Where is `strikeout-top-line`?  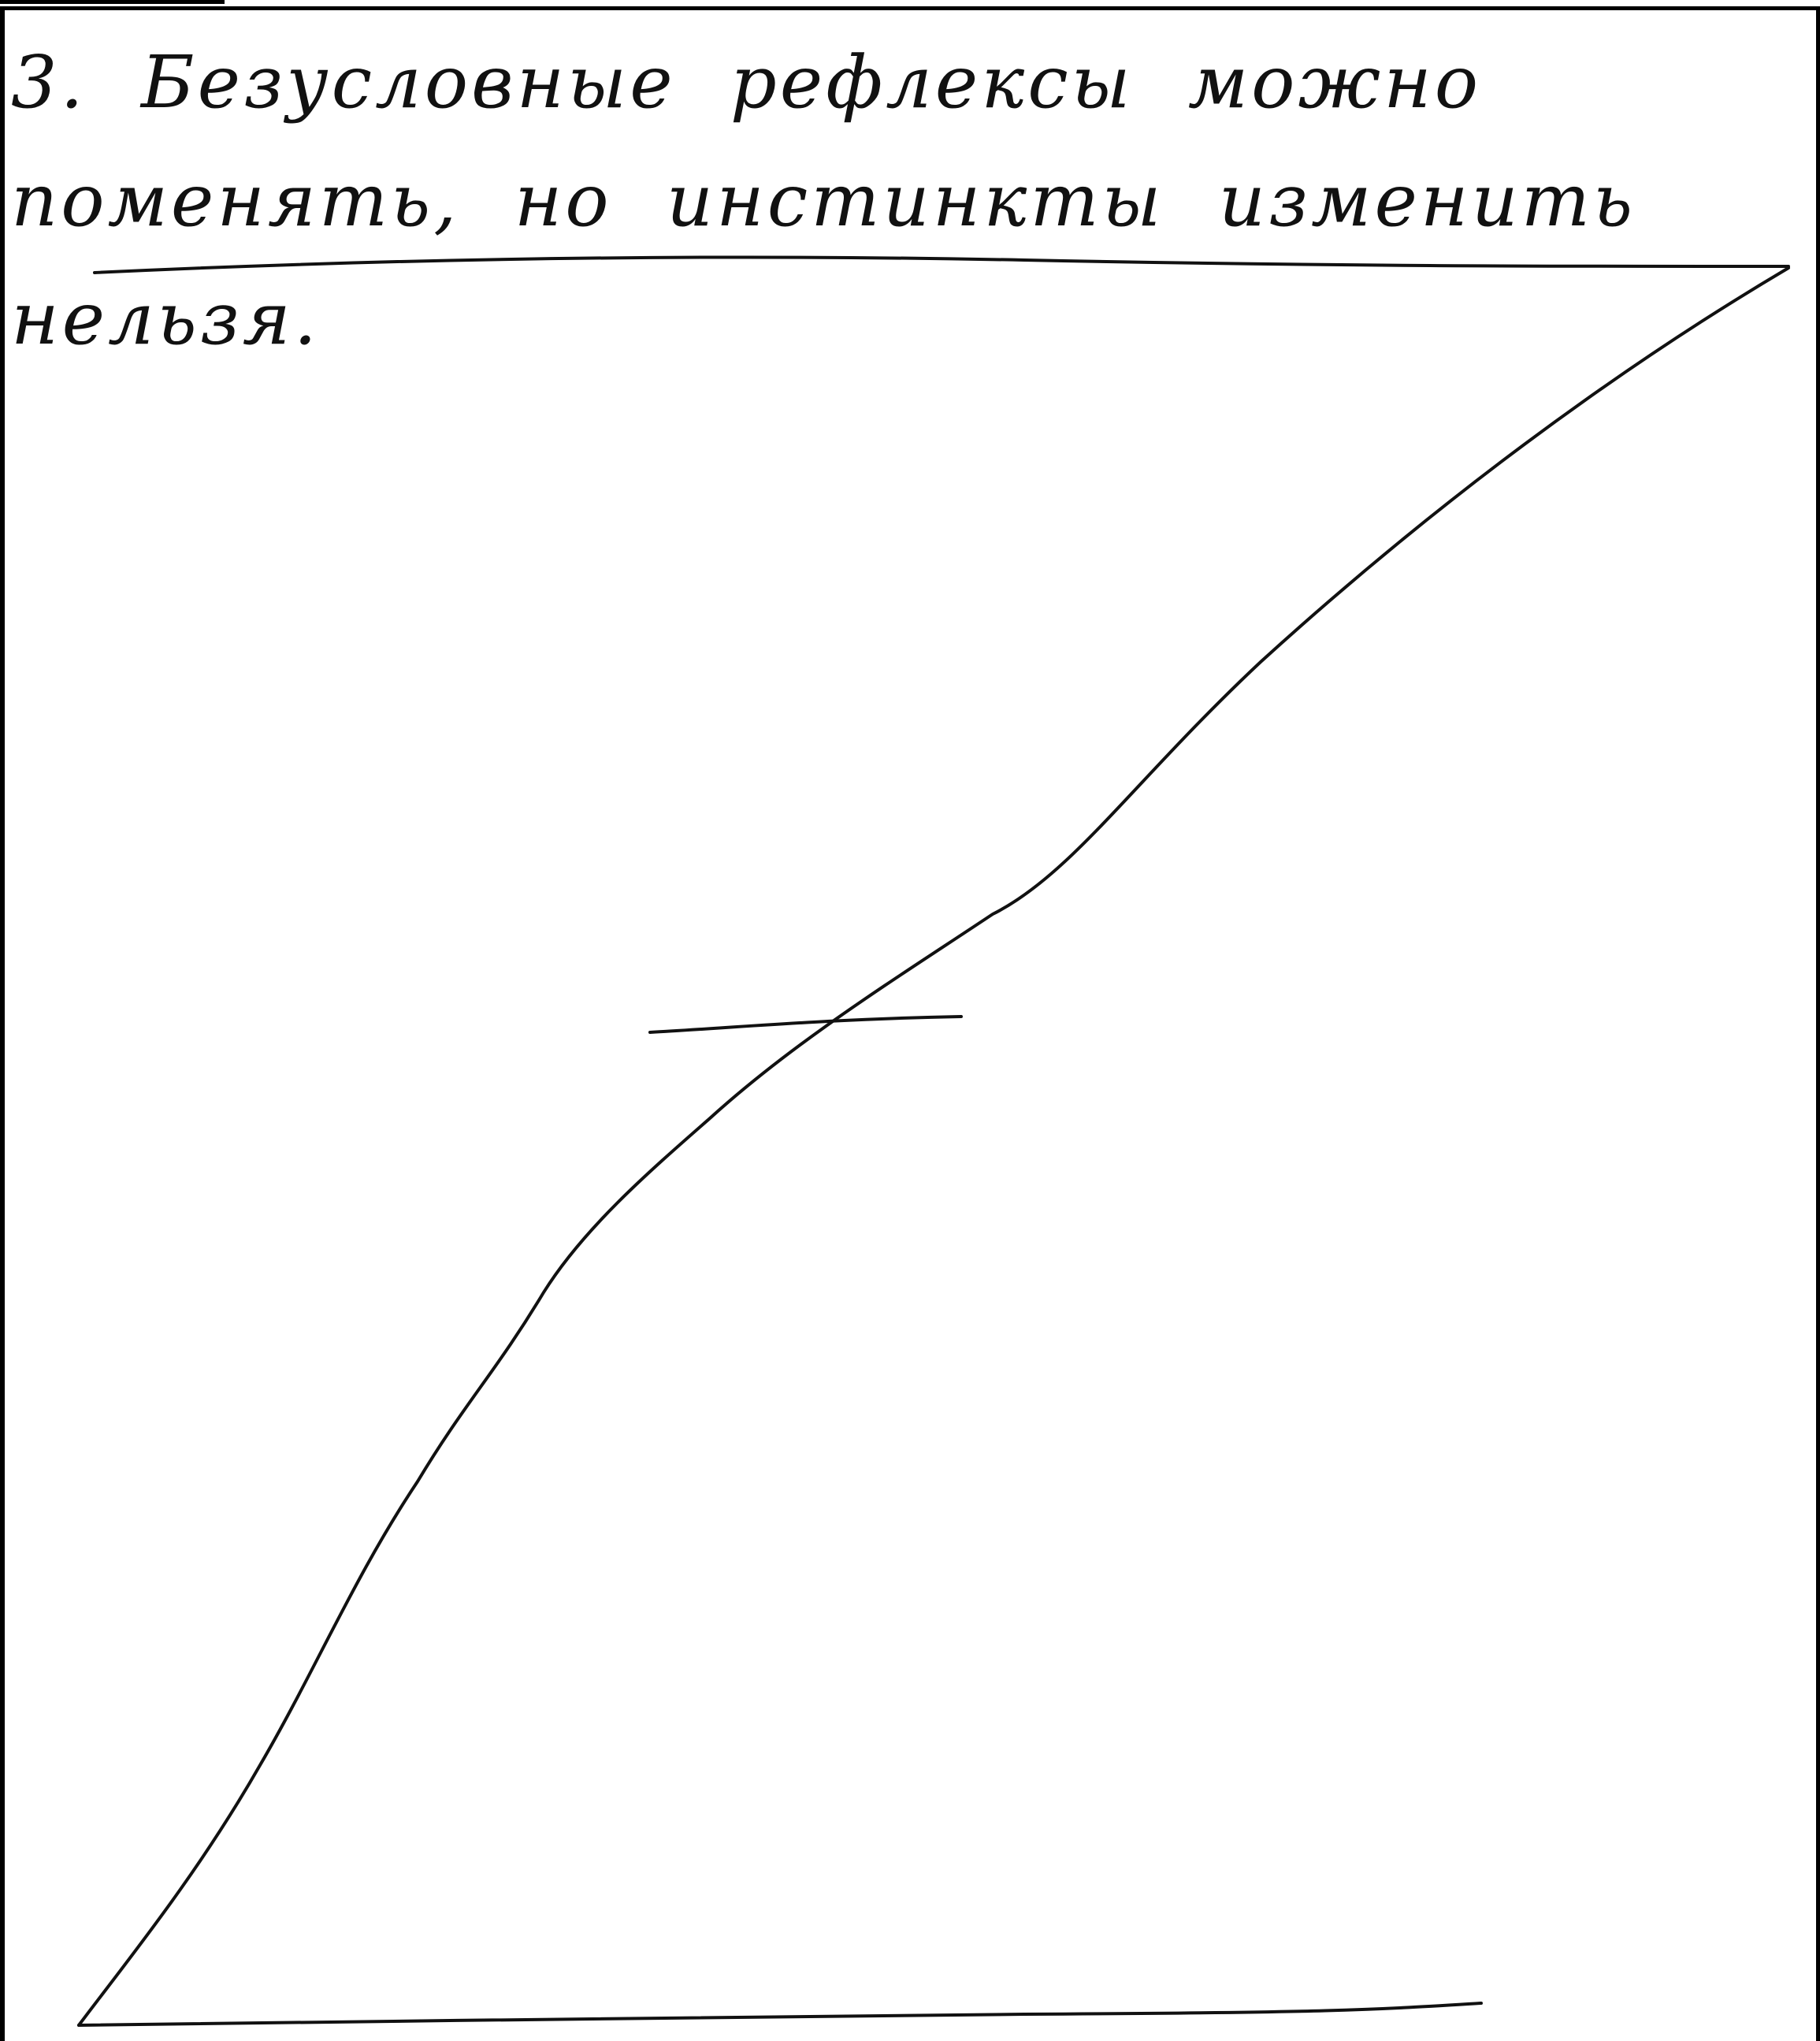 strikeout-top-line is located at coordinates (941, 264).